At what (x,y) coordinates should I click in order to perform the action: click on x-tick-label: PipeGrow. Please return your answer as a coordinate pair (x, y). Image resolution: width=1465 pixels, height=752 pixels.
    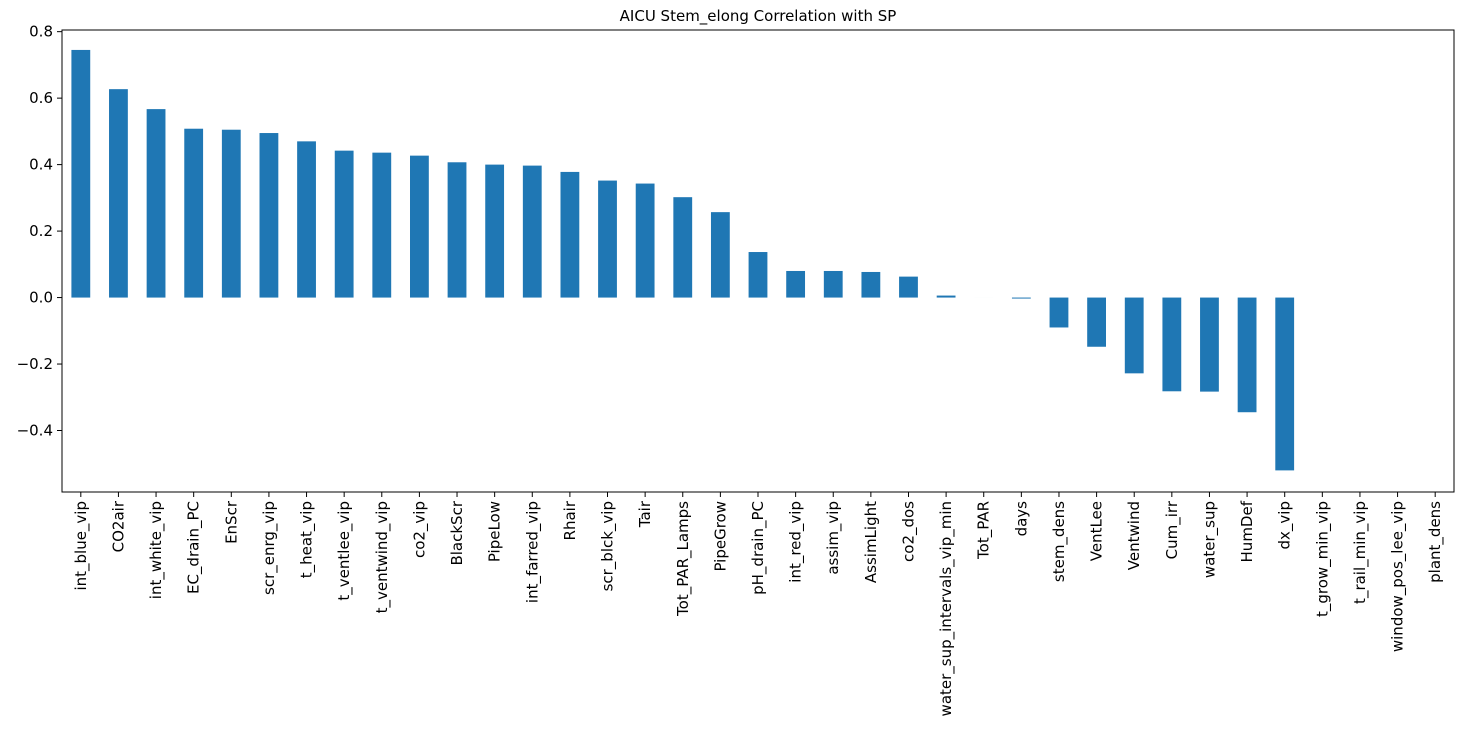
    Looking at the image, I should click on (720, 536).